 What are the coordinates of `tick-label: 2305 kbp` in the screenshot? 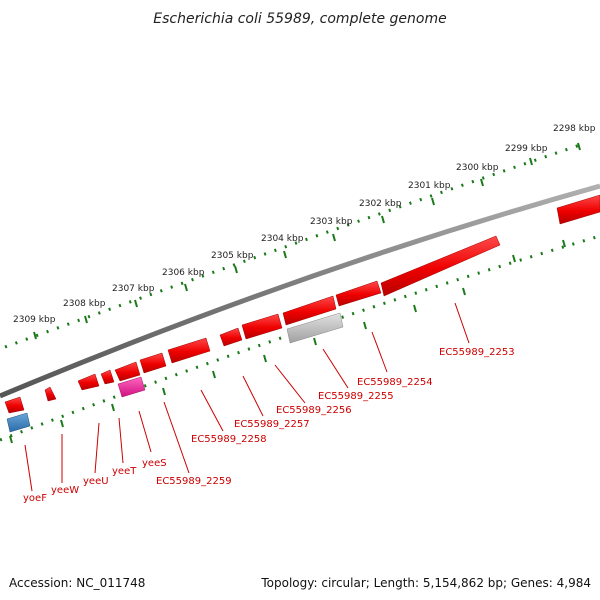 It's located at (232, 256).